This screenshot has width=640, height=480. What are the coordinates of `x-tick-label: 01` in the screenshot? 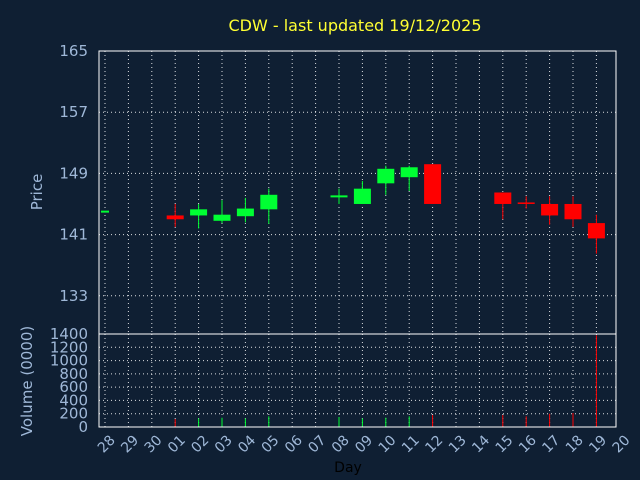 It's located at (177, 444).